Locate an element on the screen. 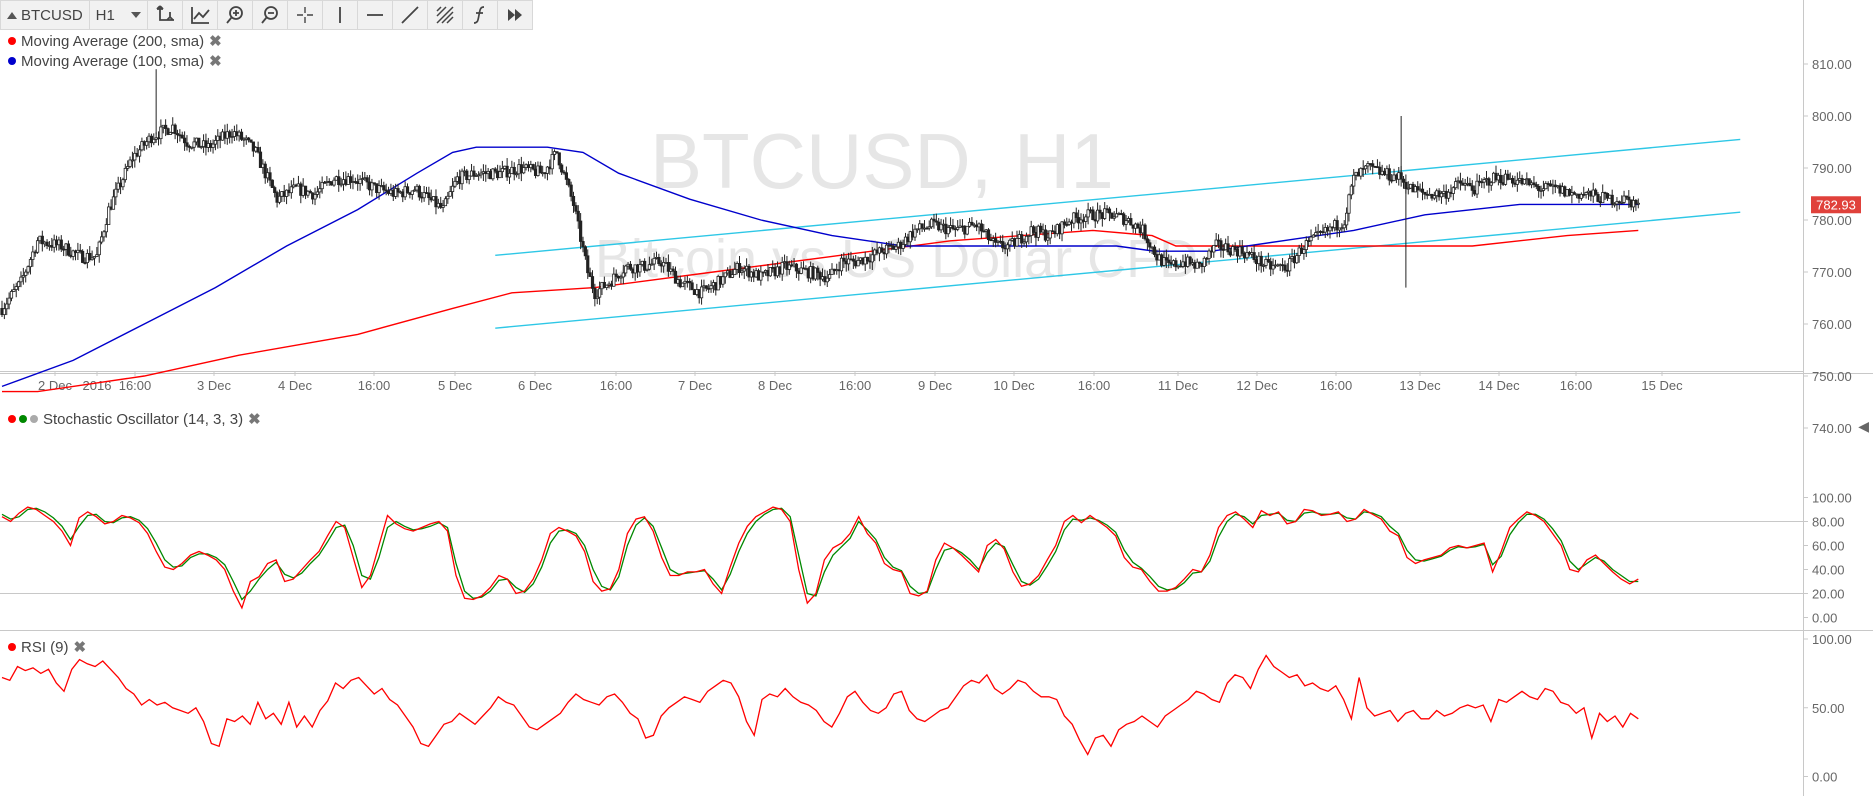 The height and width of the screenshot is (796, 1873). ma200-color-dot is located at coordinates (12, 41).